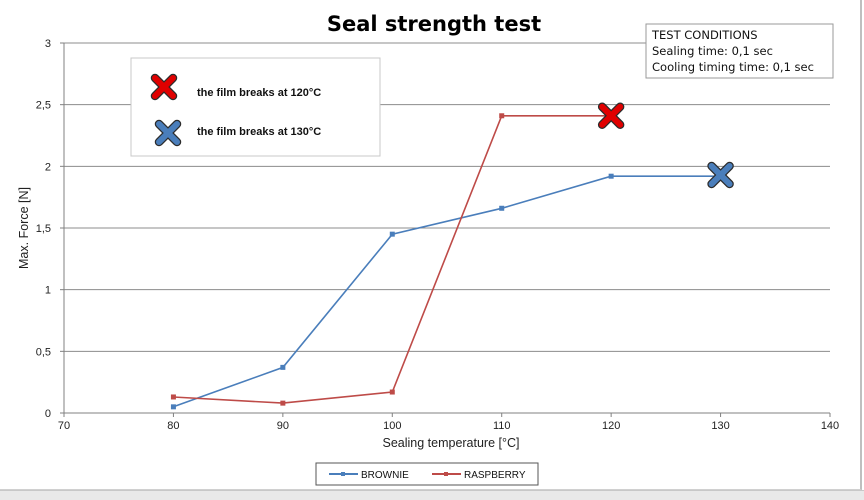  Describe the element at coordinates (43, 229) in the screenshot. I see `y-tick-label: 1,5` at that location.